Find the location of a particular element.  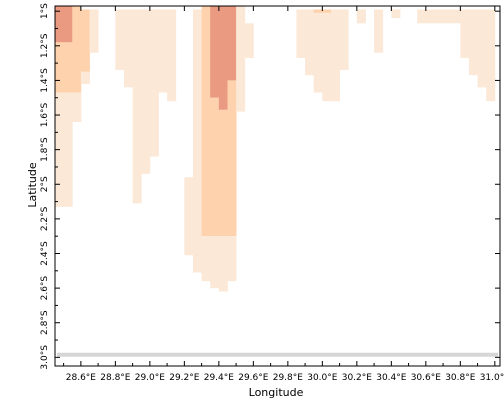

y-tick-label: 2.8°S is located at coordinates (45, 322).